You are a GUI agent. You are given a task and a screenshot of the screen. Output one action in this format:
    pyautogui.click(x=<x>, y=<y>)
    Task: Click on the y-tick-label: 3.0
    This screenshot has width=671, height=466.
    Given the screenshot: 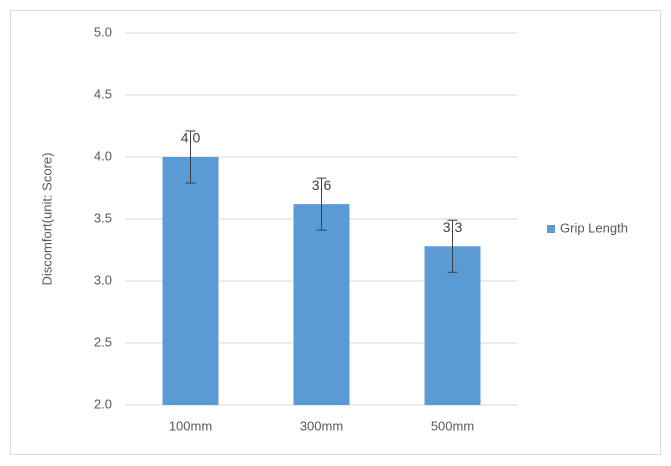 What is the action you would take?
    pyautogui.click(x=103, y=279)
    